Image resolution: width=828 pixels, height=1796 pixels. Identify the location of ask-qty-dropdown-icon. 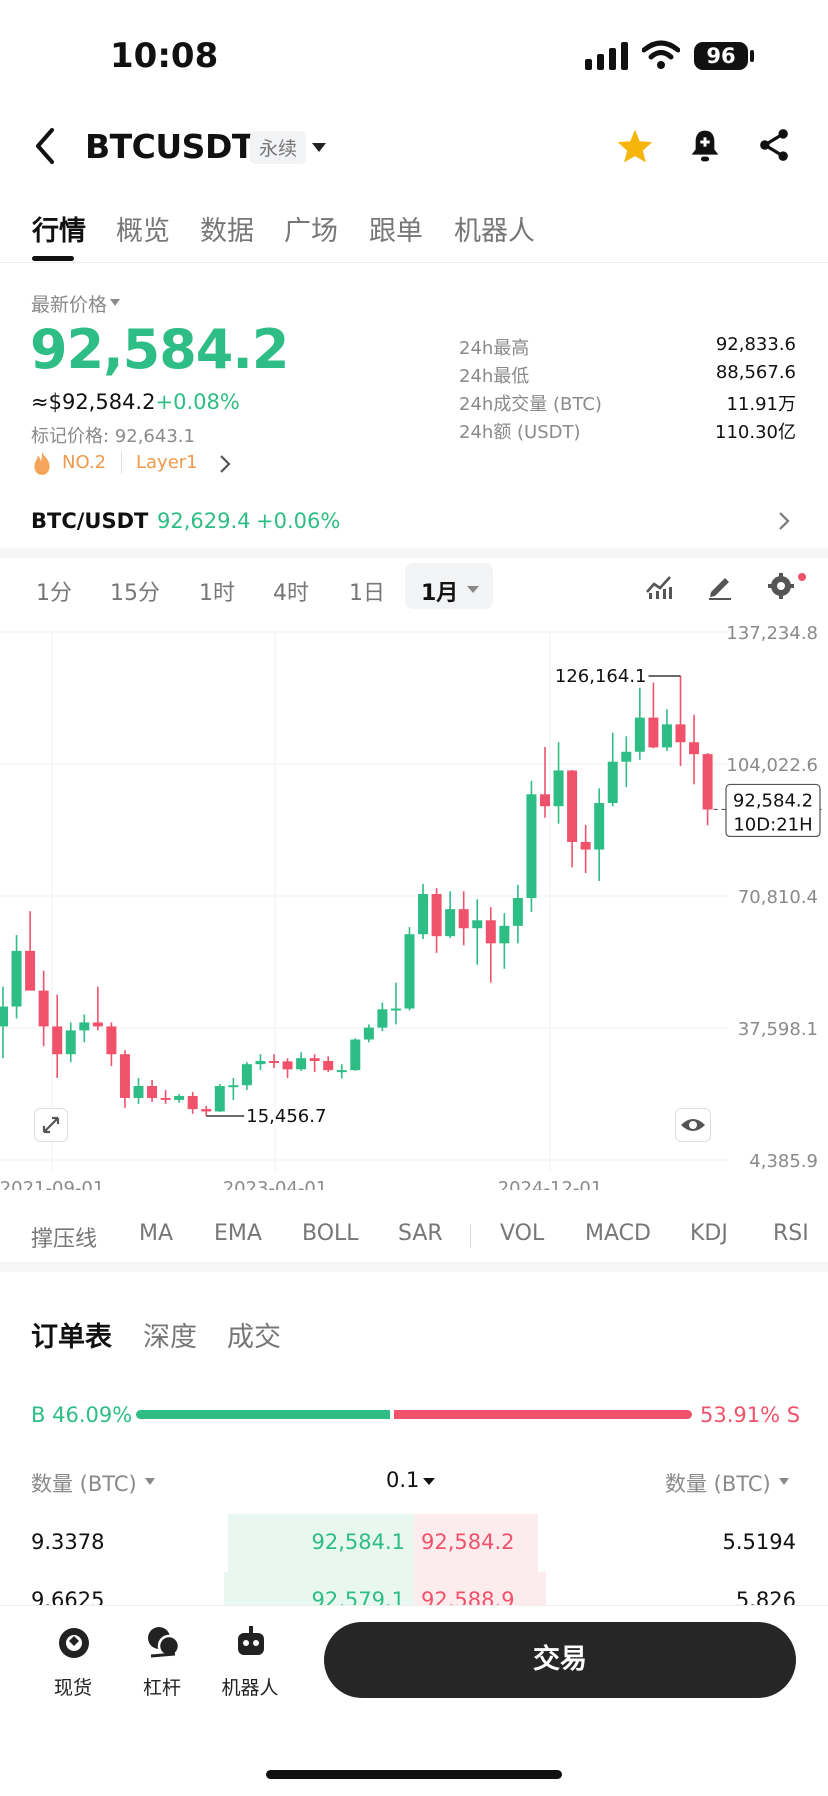
(784, 1481).